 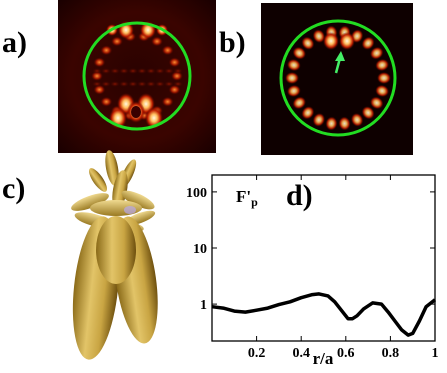 I want to click on ring-a, so click(x=137, y=76).